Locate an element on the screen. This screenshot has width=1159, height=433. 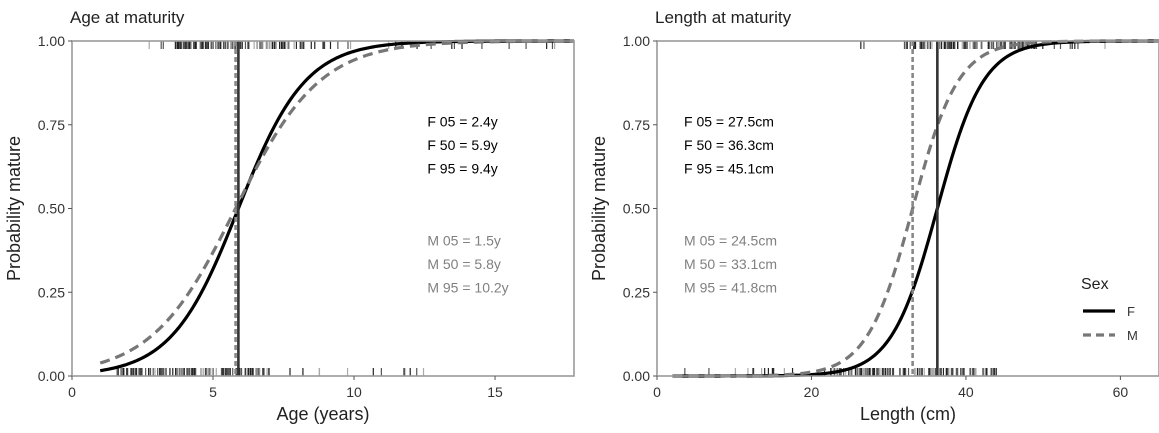
annotation-label: M 95 = 10.2y is located at coordinates (467, 287).